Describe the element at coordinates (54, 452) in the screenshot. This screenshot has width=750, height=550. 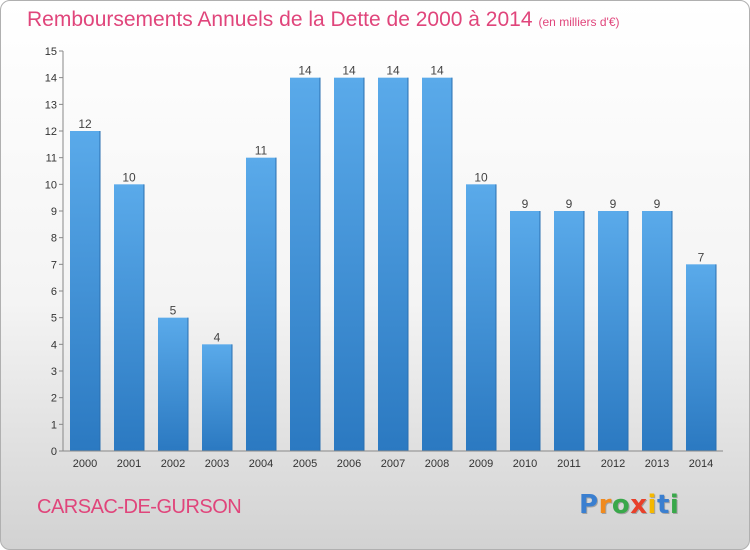
I see `y-tick-label: 0` at that location.